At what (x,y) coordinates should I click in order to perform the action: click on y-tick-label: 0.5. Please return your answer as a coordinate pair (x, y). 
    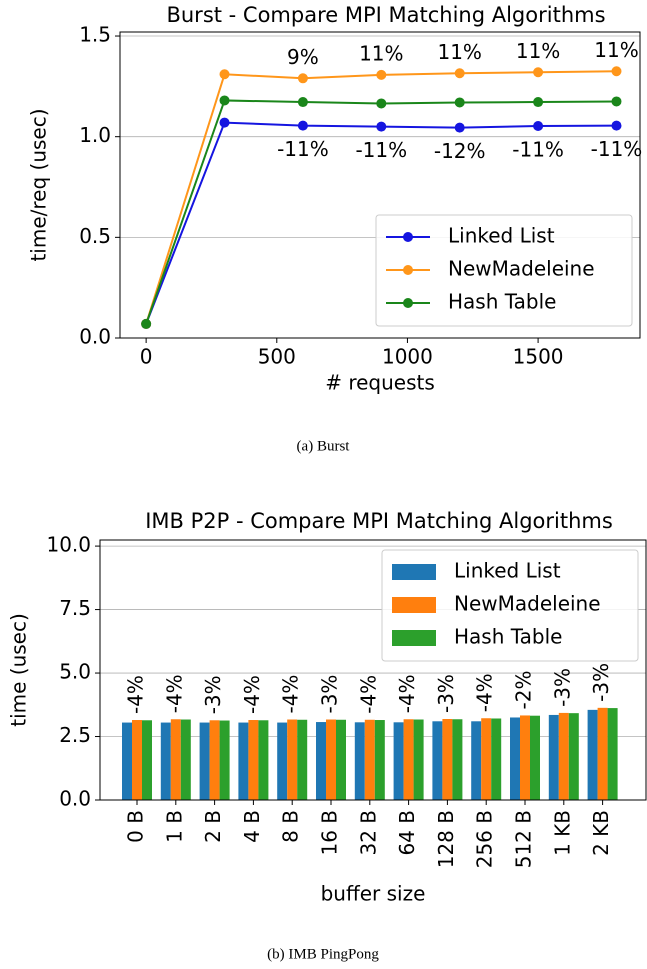
    Looking at the image, I should click on (95, 236).